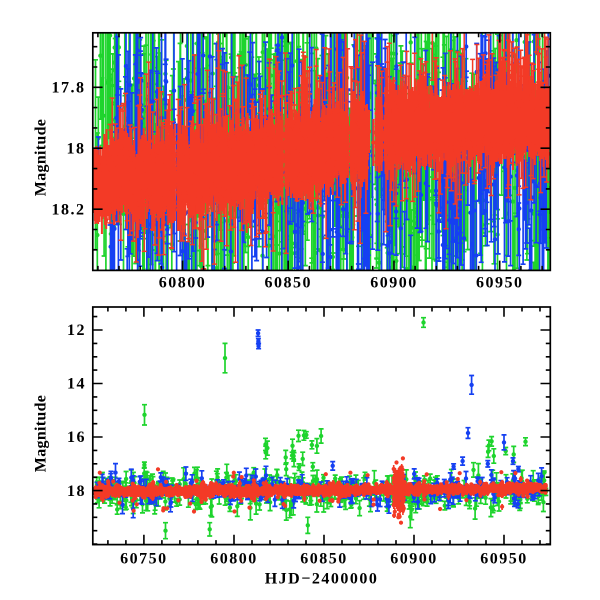 This screenshot has width=600, height=600. Describe the element at coordinates (76, 330) in the screenshot. I see `svg-text: 12` at that location.